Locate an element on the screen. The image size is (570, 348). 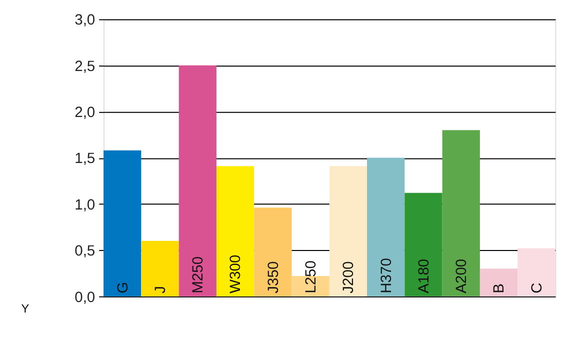
y-tick-label: 3,0 is located at coordinates (85, 20).